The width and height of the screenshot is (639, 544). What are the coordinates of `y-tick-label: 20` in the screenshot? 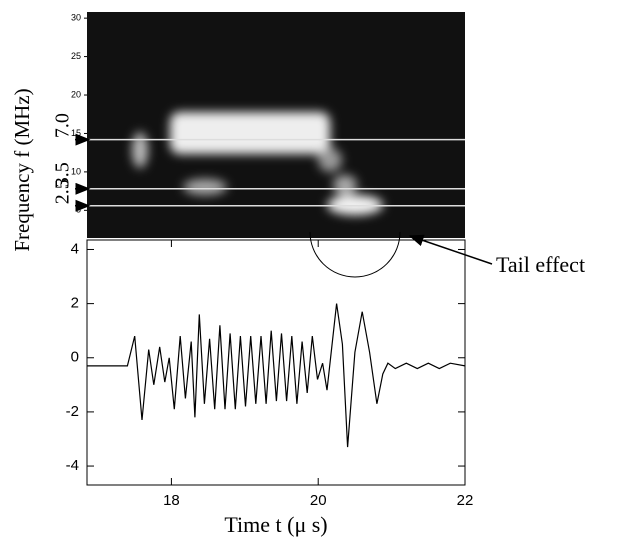 It's located at (76, 94).